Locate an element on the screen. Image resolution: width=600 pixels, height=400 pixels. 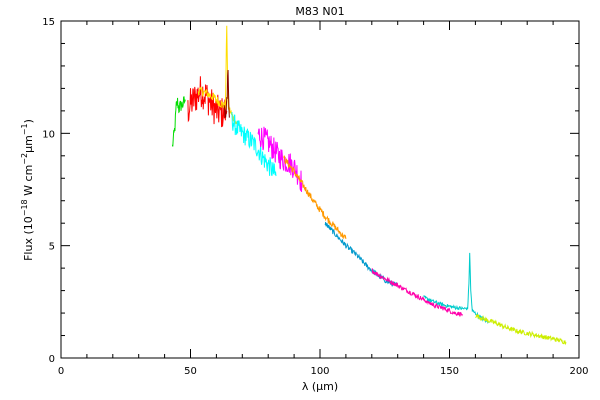
y-tick-label: 5 is located at coordinates (52, 247).